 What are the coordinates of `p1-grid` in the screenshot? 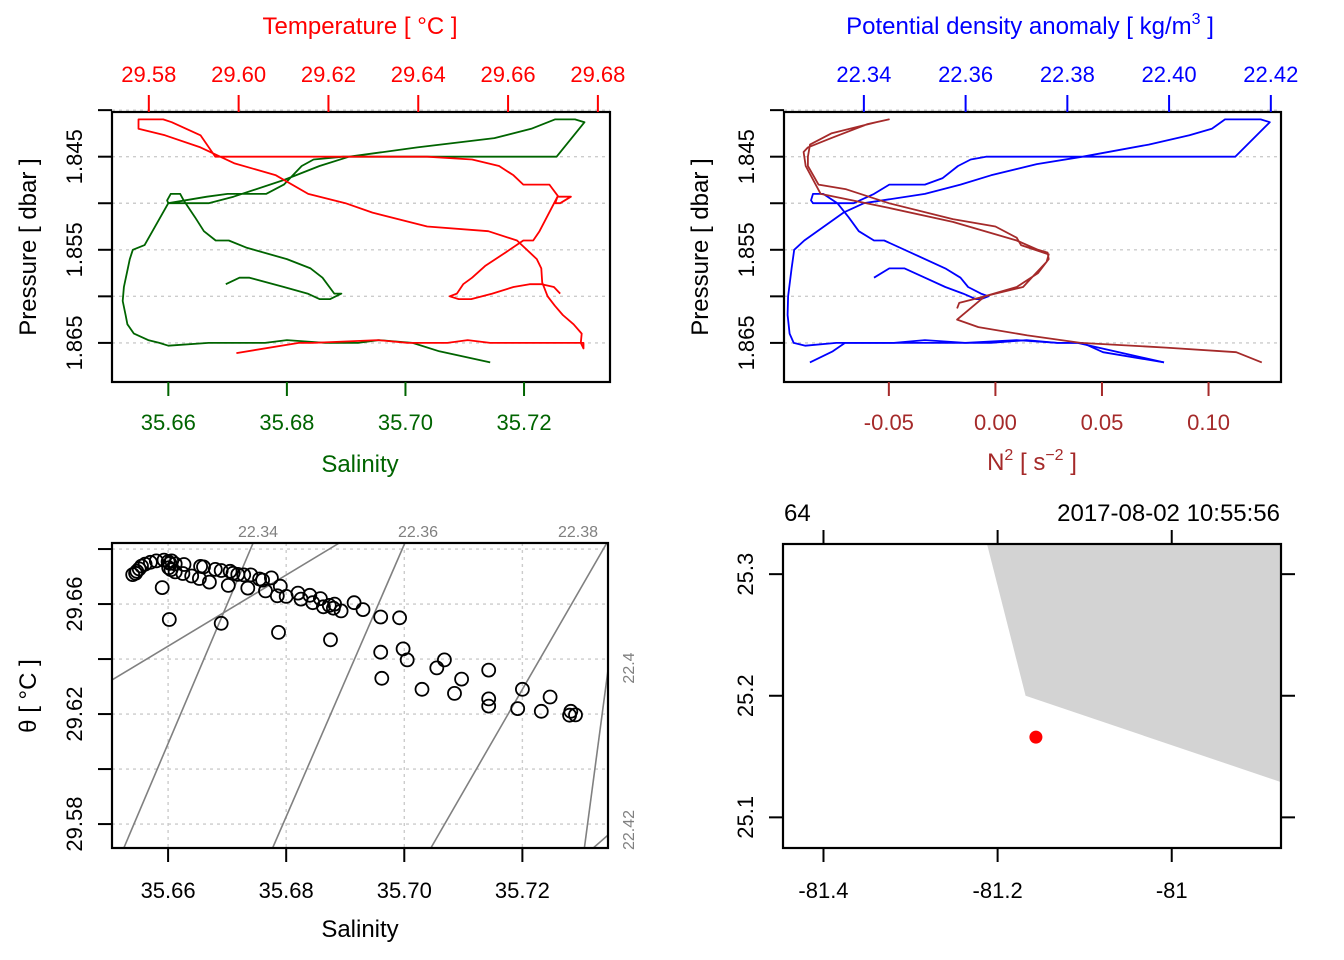 It's located at (361, 226).